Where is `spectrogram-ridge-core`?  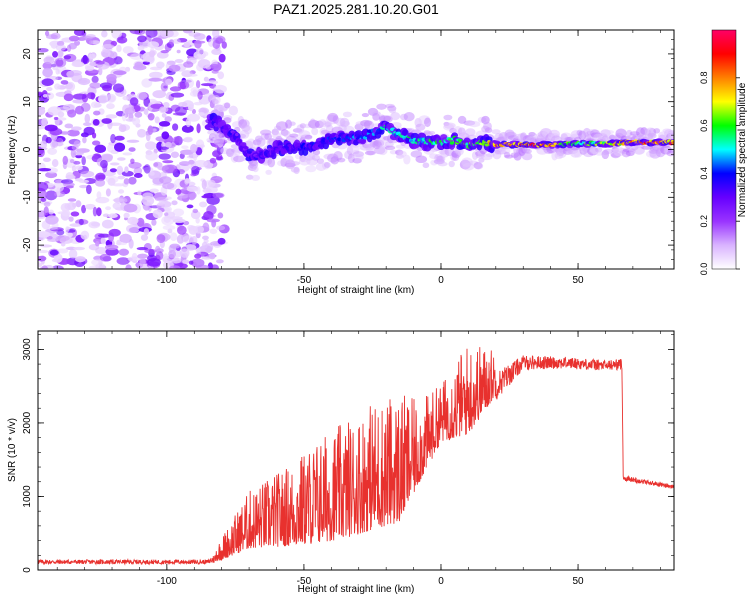
spectrogram-ridge-core is located at coordinates (237, 134).